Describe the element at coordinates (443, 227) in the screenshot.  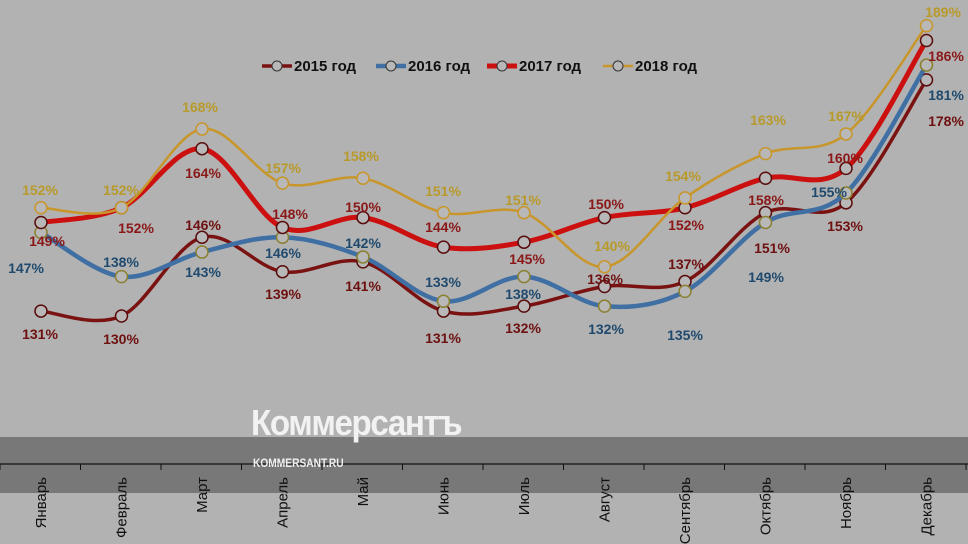
I see `data-label: 144%` at that location.